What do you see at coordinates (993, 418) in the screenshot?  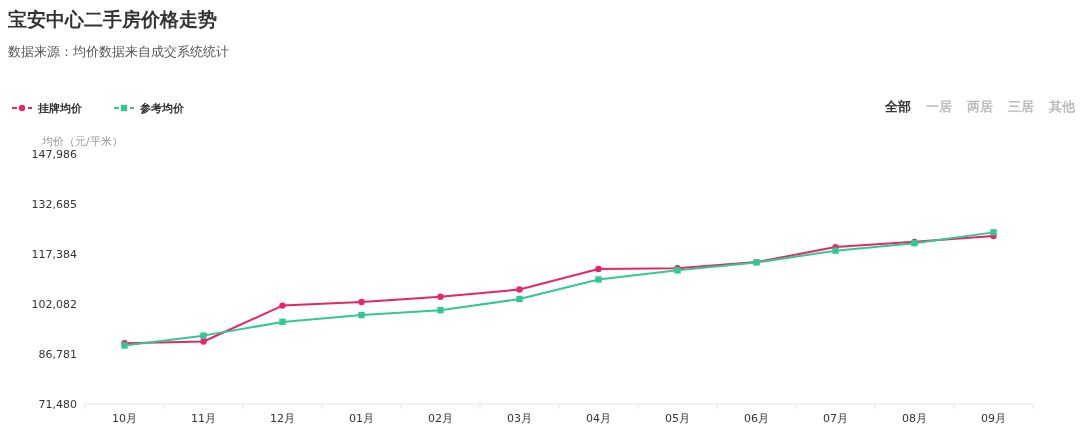 I see `x-tick-label: 09月` at bounding box center [993, 418].